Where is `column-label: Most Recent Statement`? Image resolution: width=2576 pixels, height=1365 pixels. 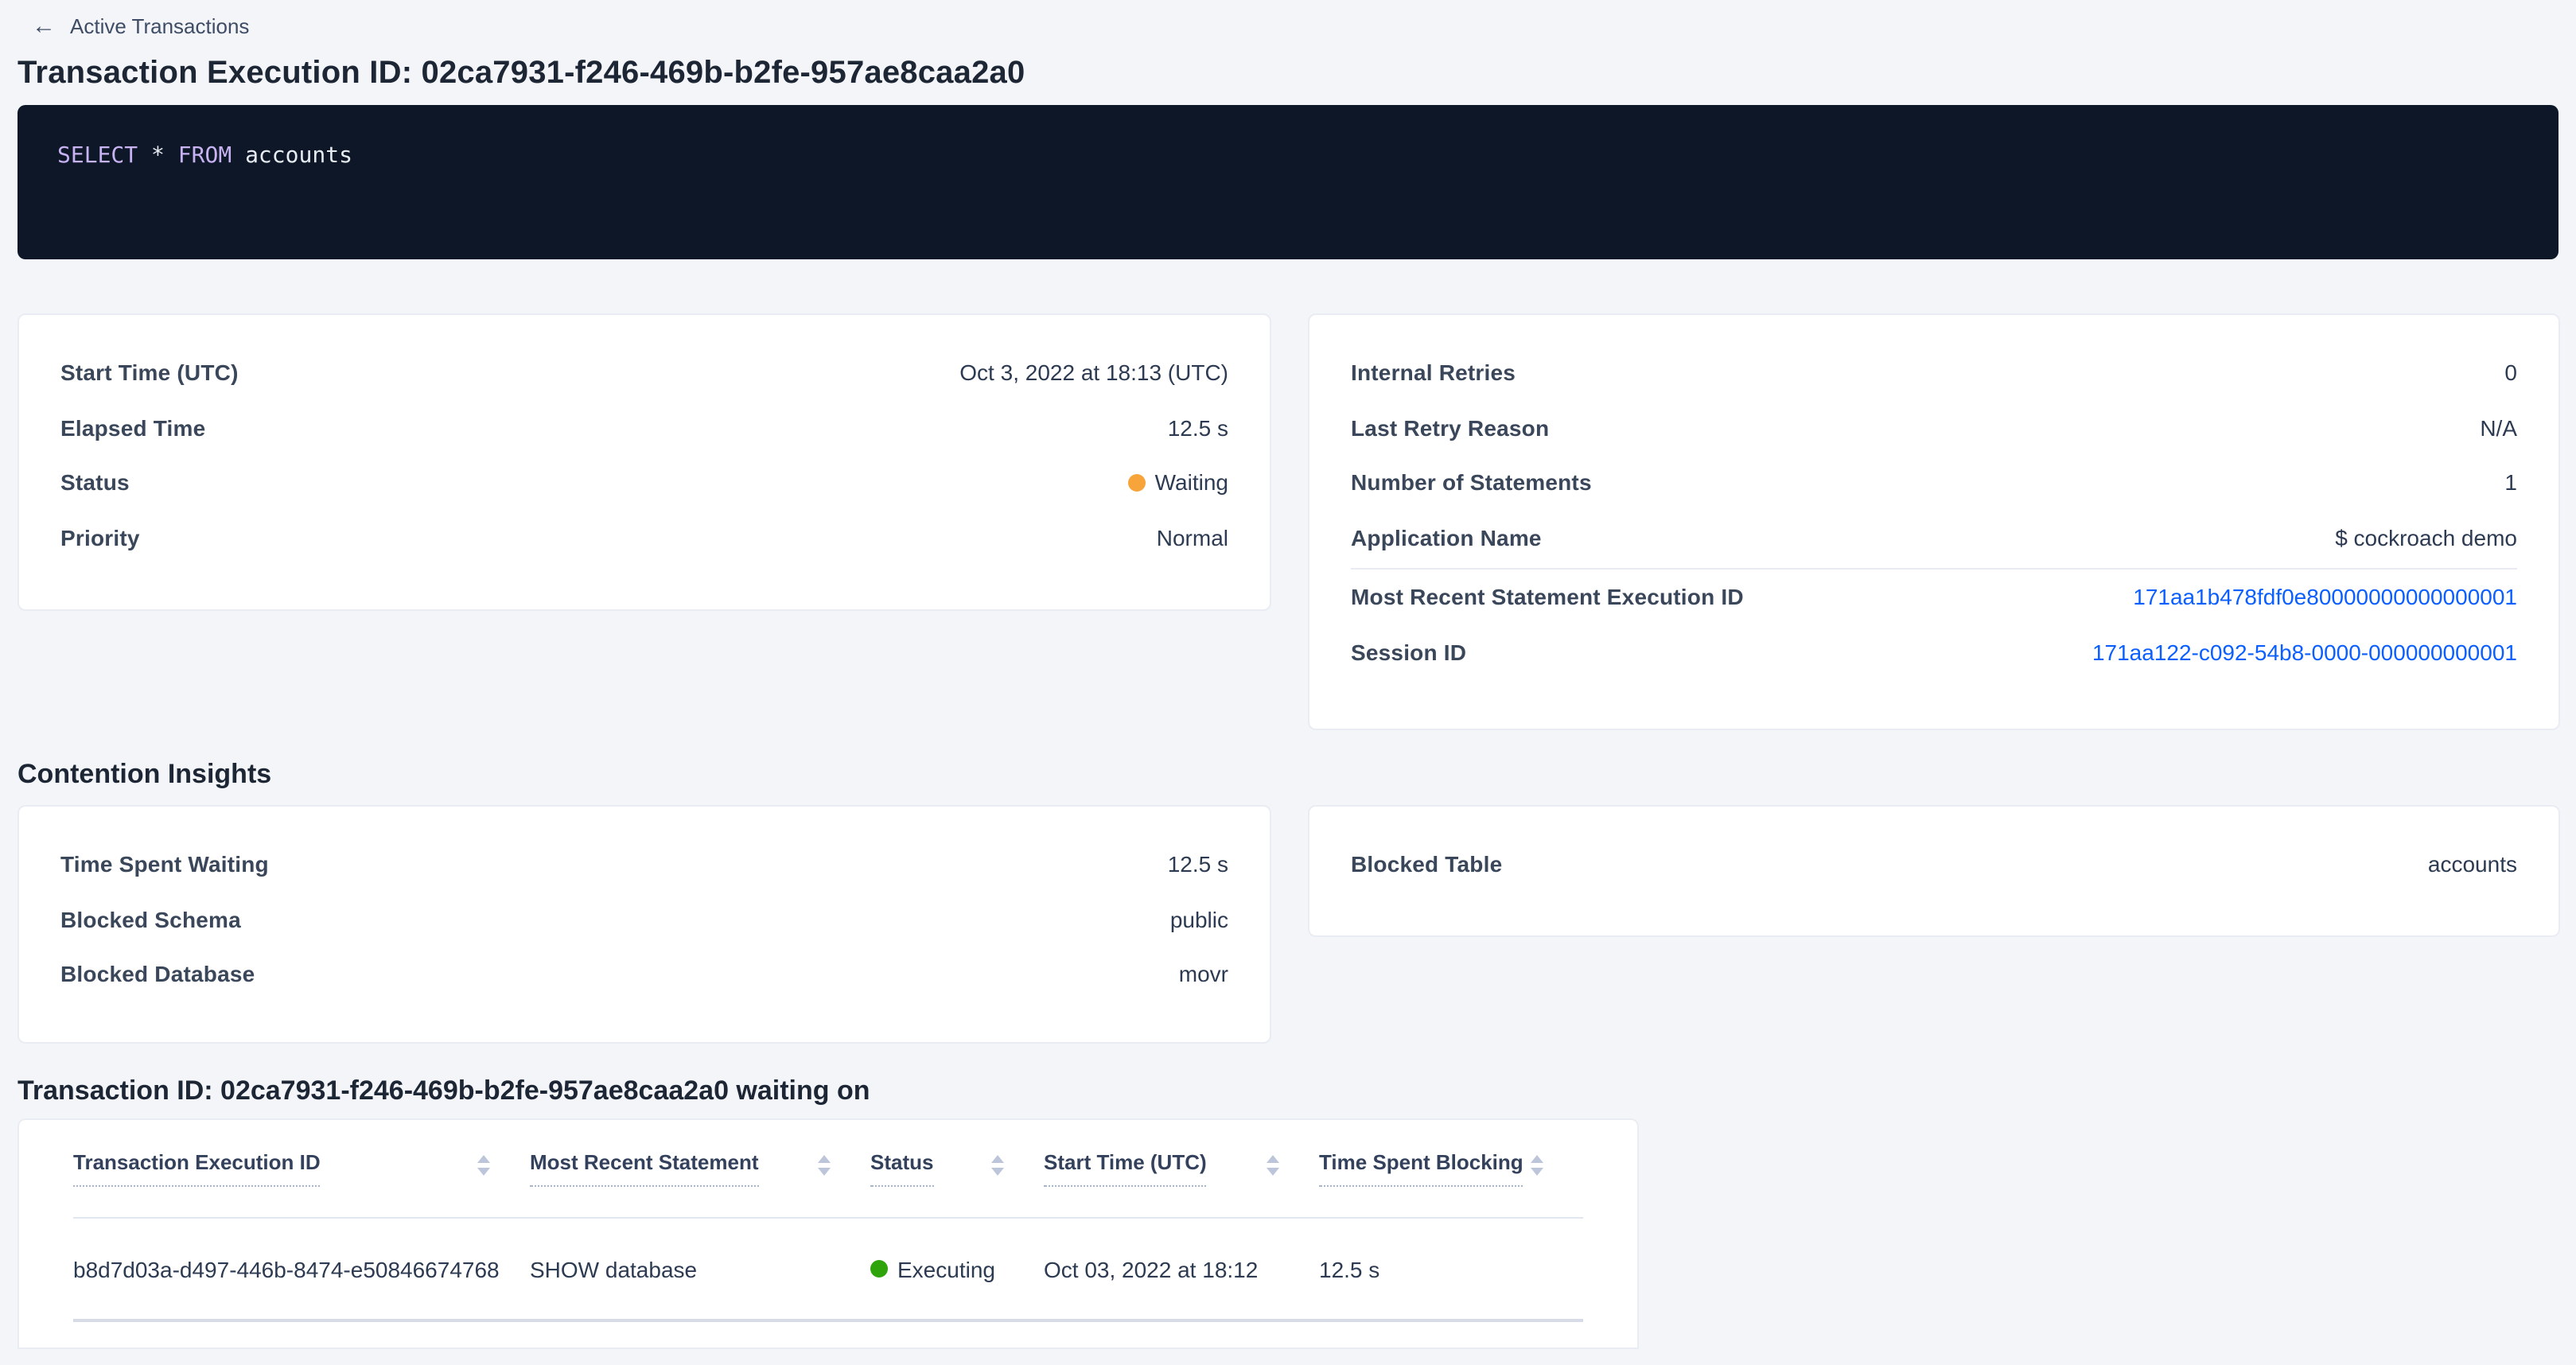 column-label: Most Recent Statement is located at coordinates (645, 1168).